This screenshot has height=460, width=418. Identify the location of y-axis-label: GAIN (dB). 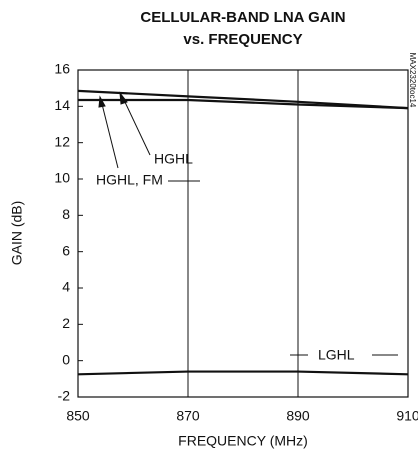
(17, 233).